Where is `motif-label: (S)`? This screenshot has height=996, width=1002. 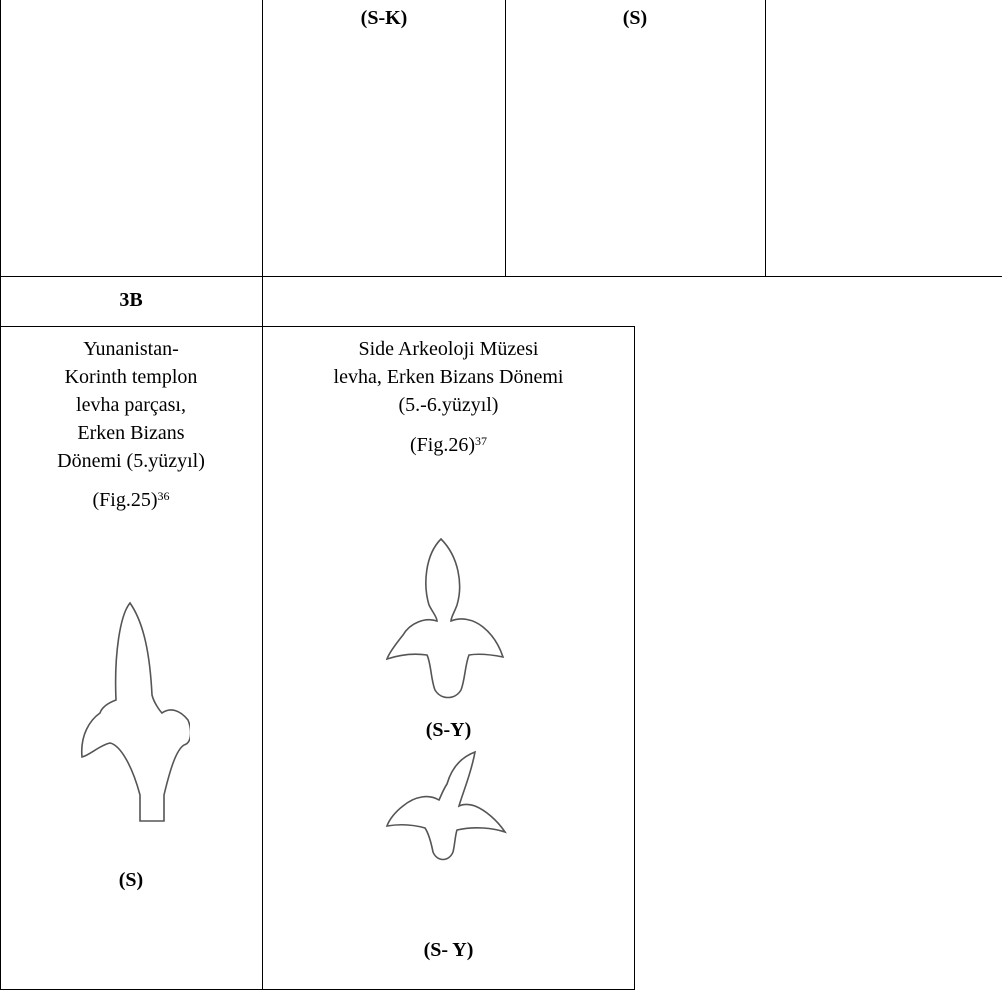
motif-label: (S) is located at coordinates (131, 880).